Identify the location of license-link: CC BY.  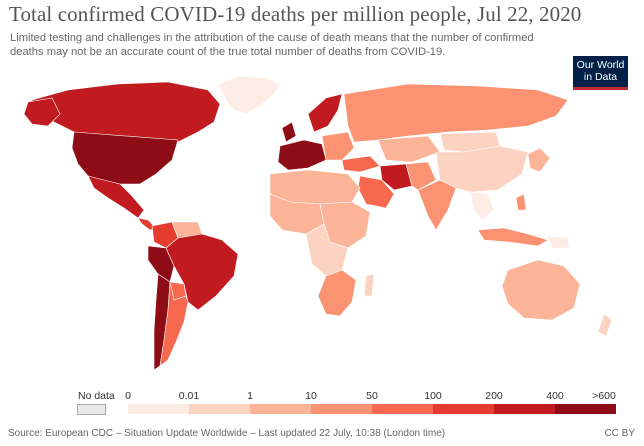
(619, 433).